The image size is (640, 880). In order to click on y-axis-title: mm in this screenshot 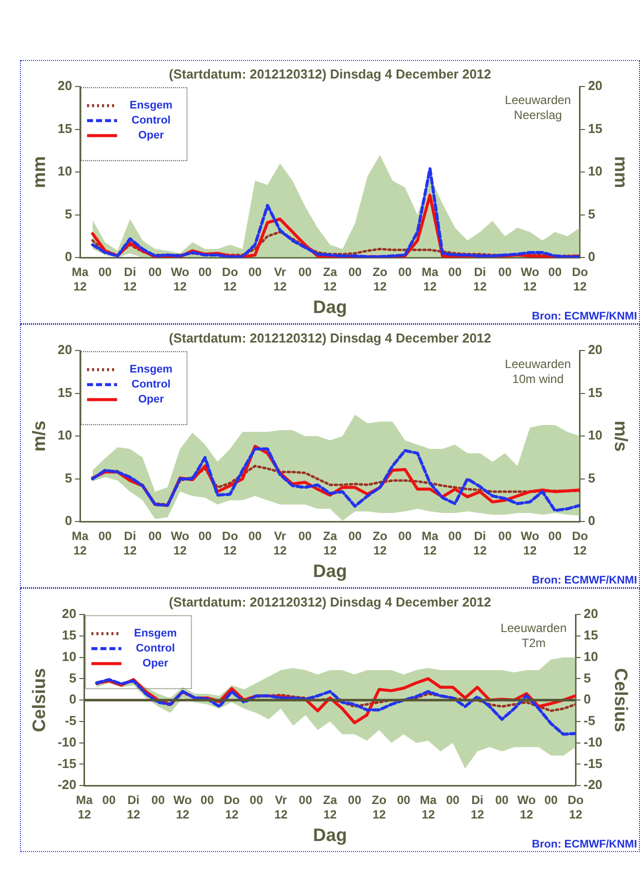, I will do `click(38, 172)`.